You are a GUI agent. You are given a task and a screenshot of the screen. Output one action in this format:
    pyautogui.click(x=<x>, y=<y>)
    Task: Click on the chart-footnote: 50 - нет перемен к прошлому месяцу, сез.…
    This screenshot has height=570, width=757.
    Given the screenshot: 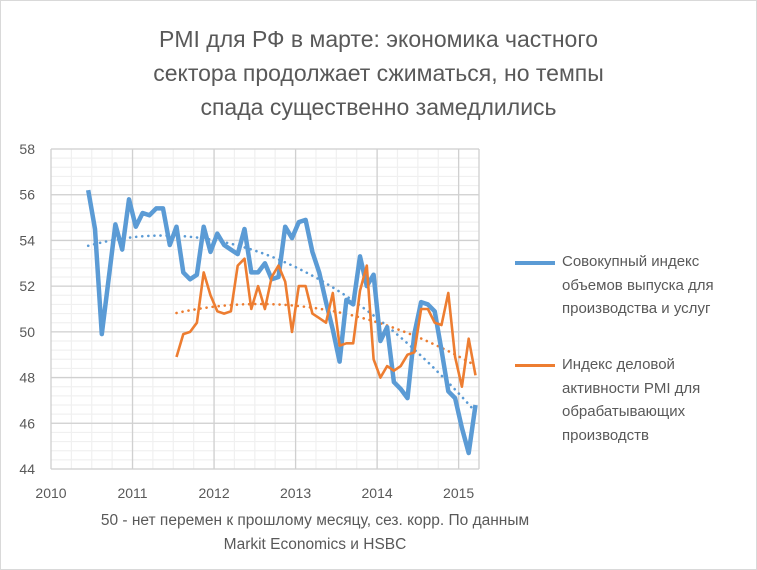 What is the action you would take?
    pyautogui.click(x=315, y=533)
    